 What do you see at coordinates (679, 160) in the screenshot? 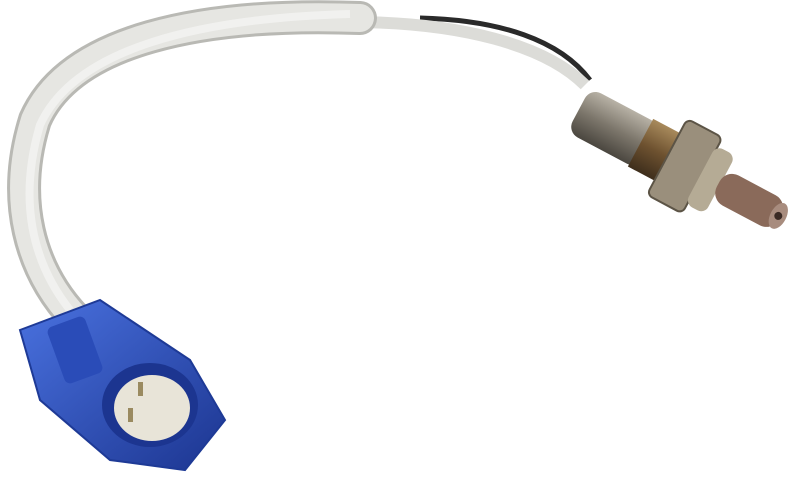
I see `sensor-body` at bounding box center [679, 160].